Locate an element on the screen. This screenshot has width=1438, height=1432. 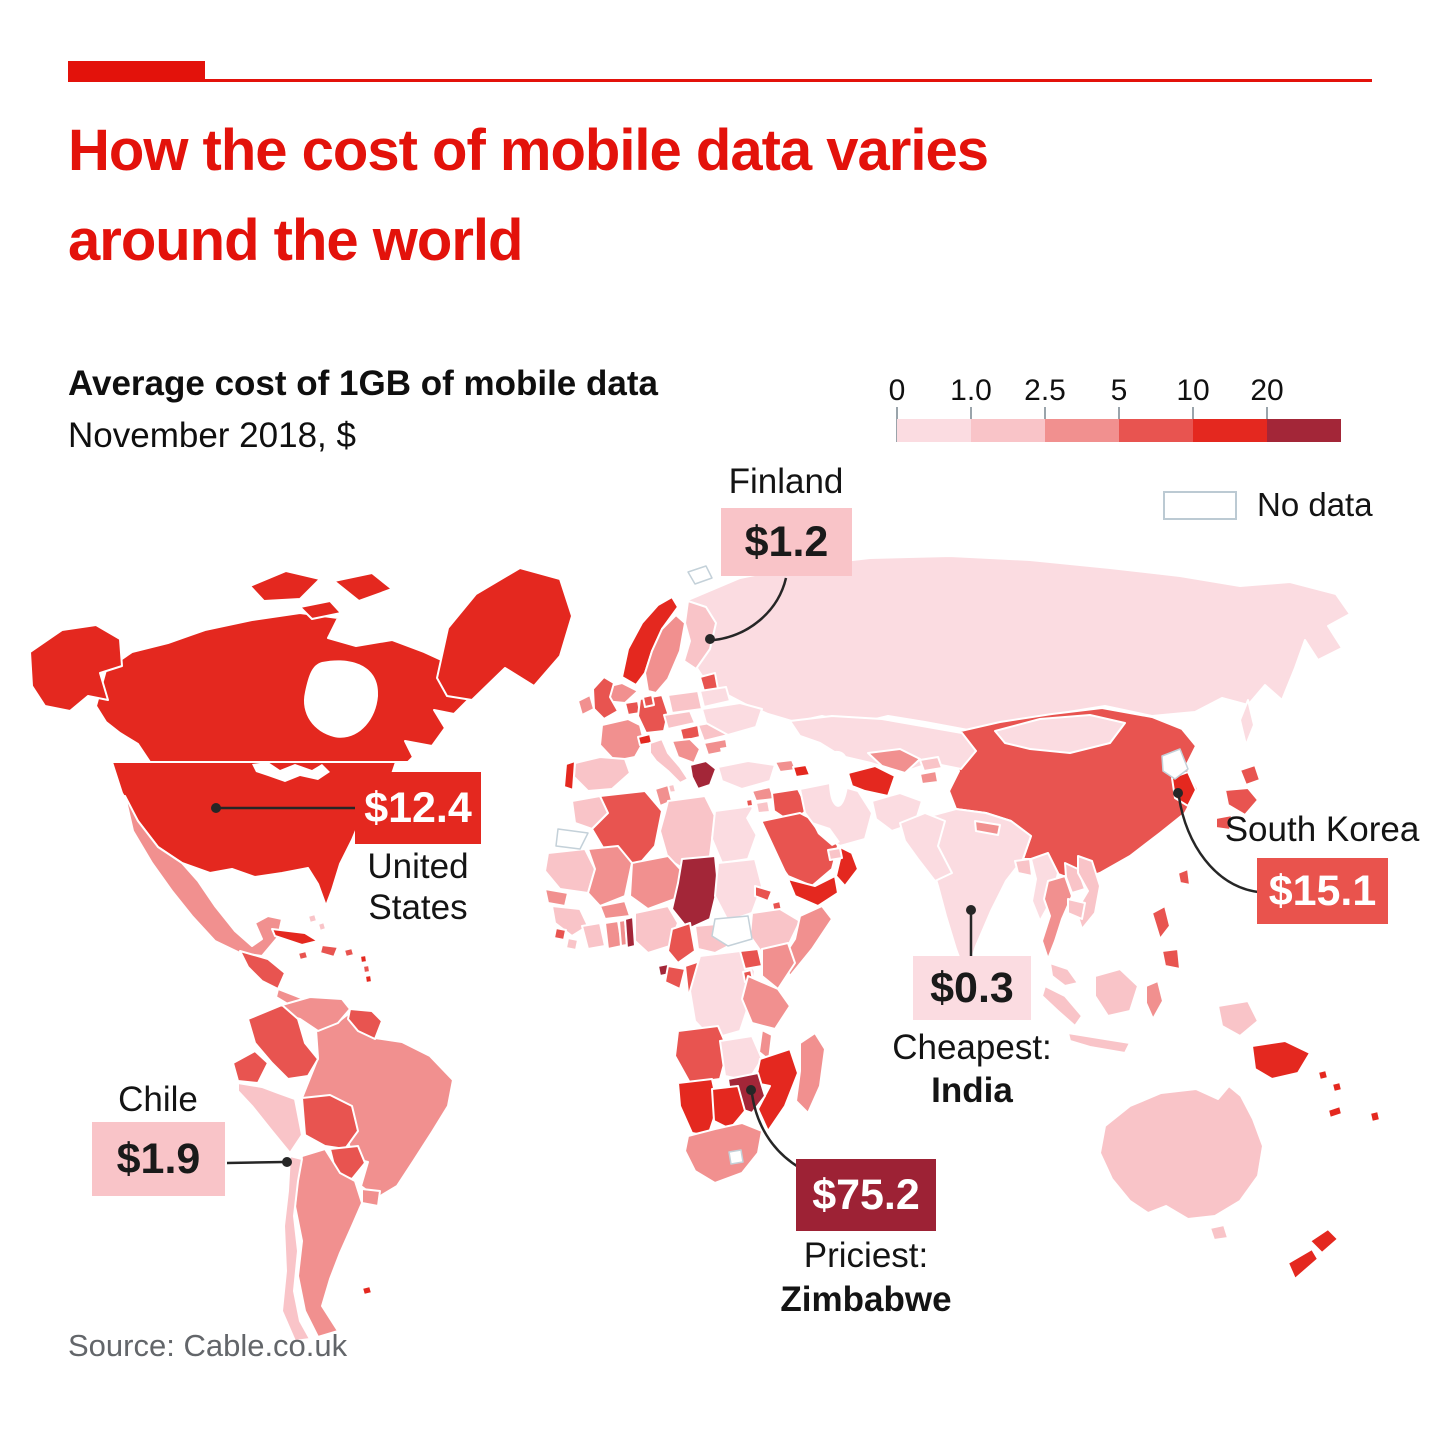
region-puerto-rico is located at coordinates (349, 952).